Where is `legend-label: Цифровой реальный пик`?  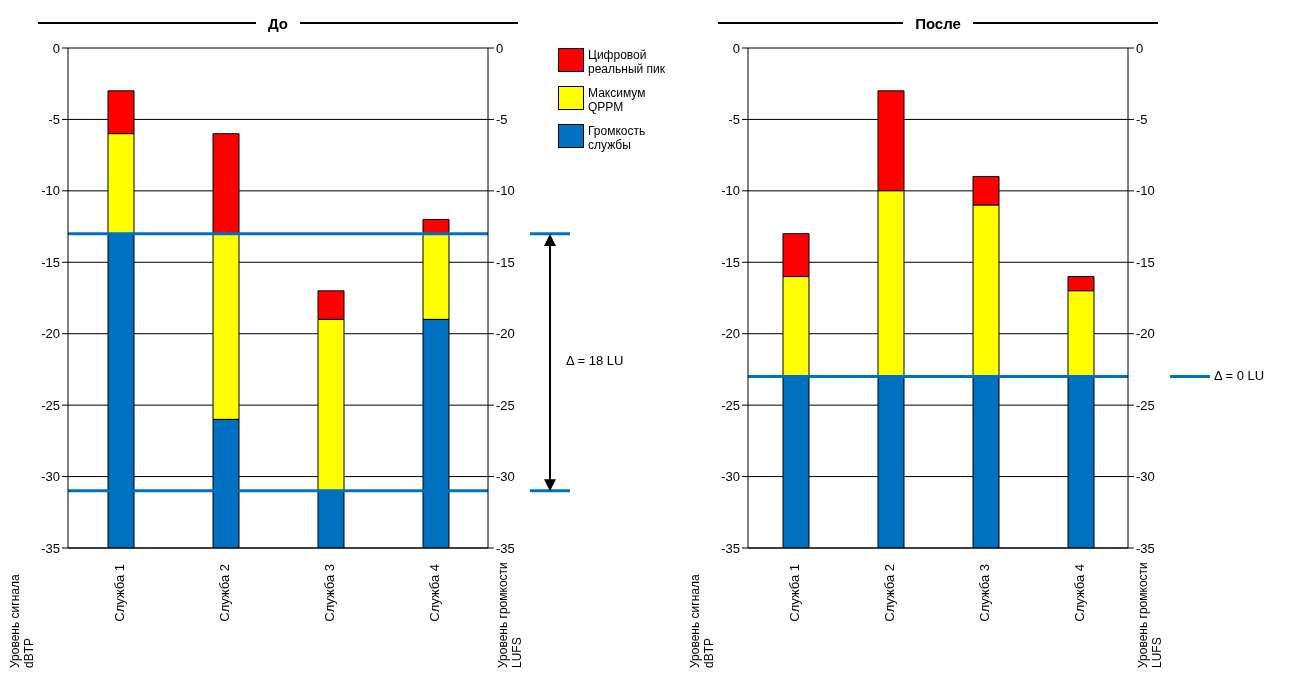
legend-label: Цифровой реальный пик is located at coordinates (627, 62).